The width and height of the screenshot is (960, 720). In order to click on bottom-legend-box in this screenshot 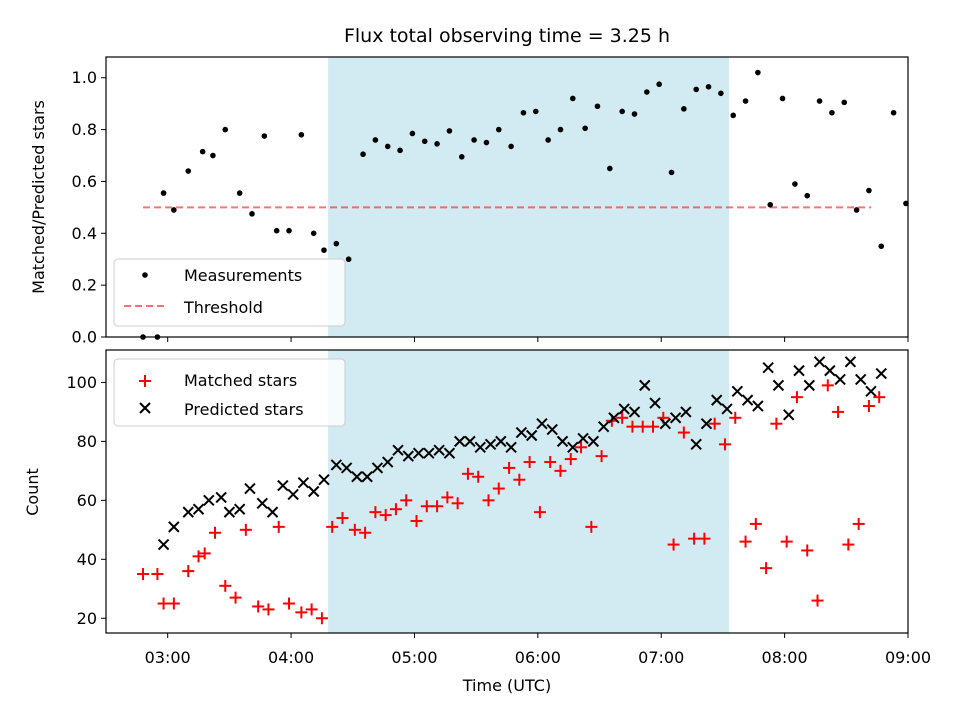, I will do `click(229, 392)`.